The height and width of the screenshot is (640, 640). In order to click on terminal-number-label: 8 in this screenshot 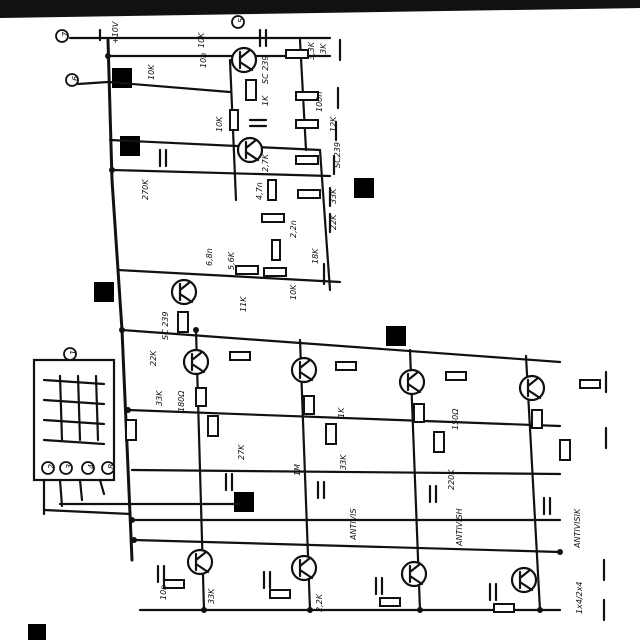, I will do `click(111, 466)`.